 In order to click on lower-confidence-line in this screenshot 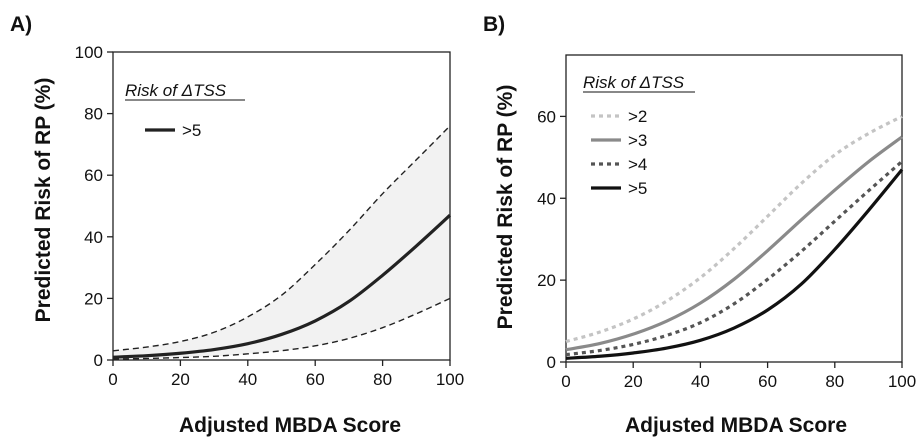, I will do `click(281, 328)`.